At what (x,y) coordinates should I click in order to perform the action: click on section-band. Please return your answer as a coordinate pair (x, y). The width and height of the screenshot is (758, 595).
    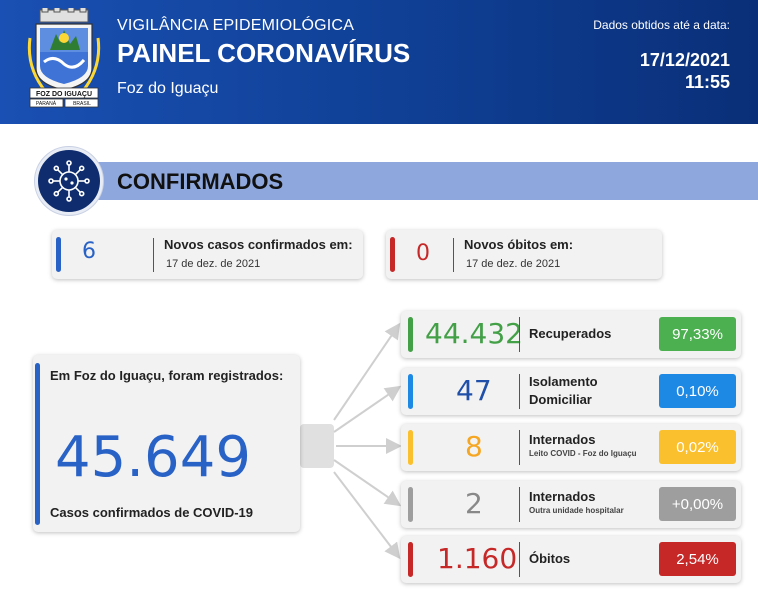
    Looking at the image, I should click on (407, 181).